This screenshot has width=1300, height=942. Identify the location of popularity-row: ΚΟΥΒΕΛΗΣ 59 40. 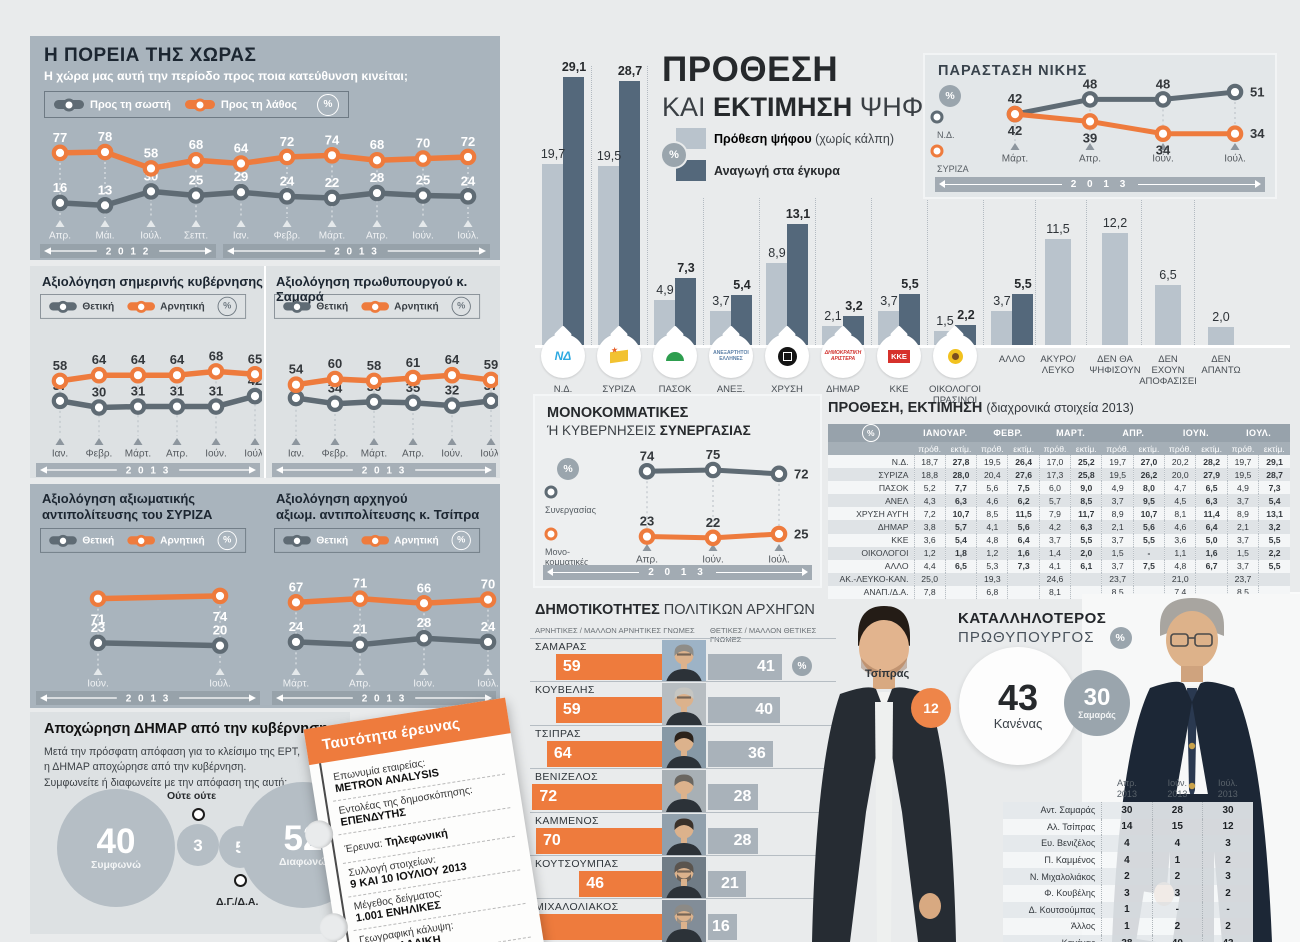
(683, 703).